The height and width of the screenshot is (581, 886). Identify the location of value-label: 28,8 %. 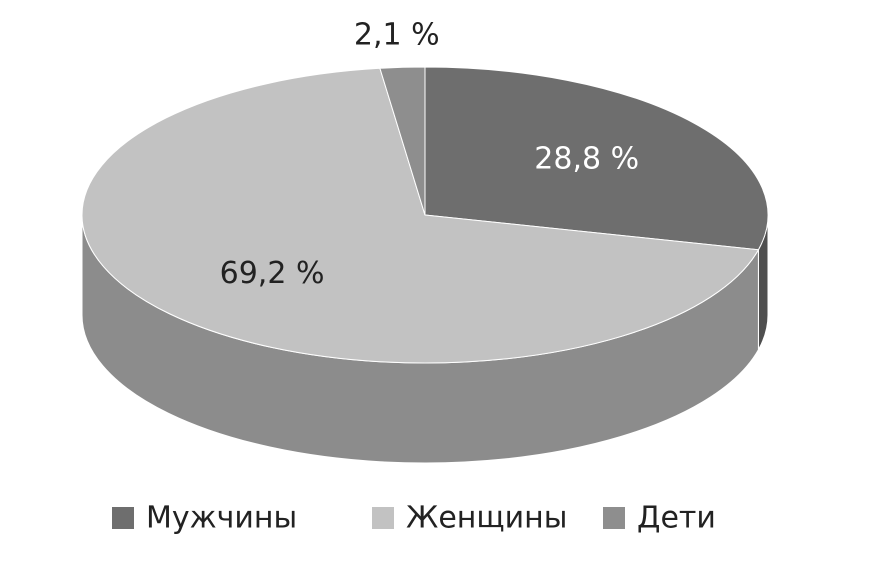
(586, 159).